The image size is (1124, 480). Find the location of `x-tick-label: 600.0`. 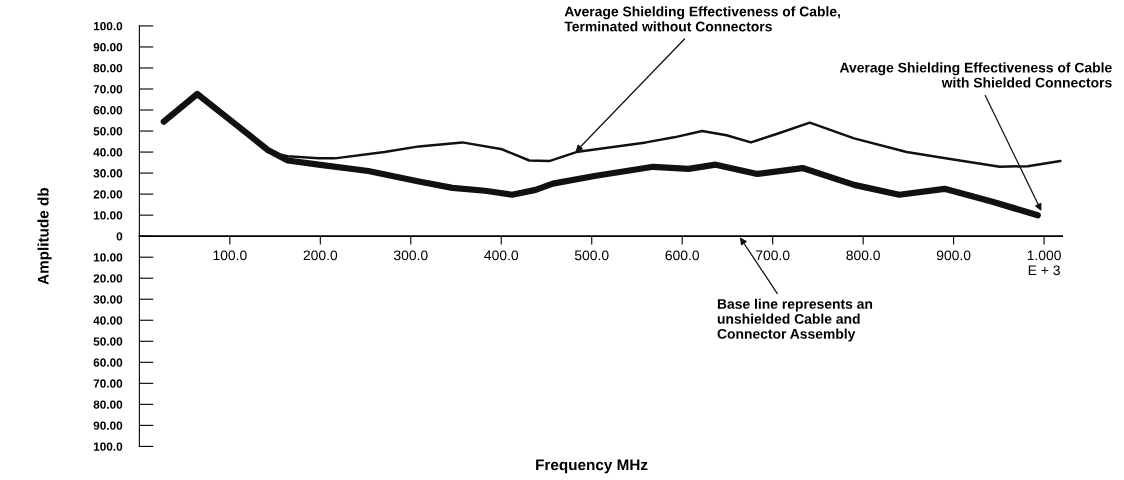

x-tick-label: 600.0 is located at coordinates (682, 255).